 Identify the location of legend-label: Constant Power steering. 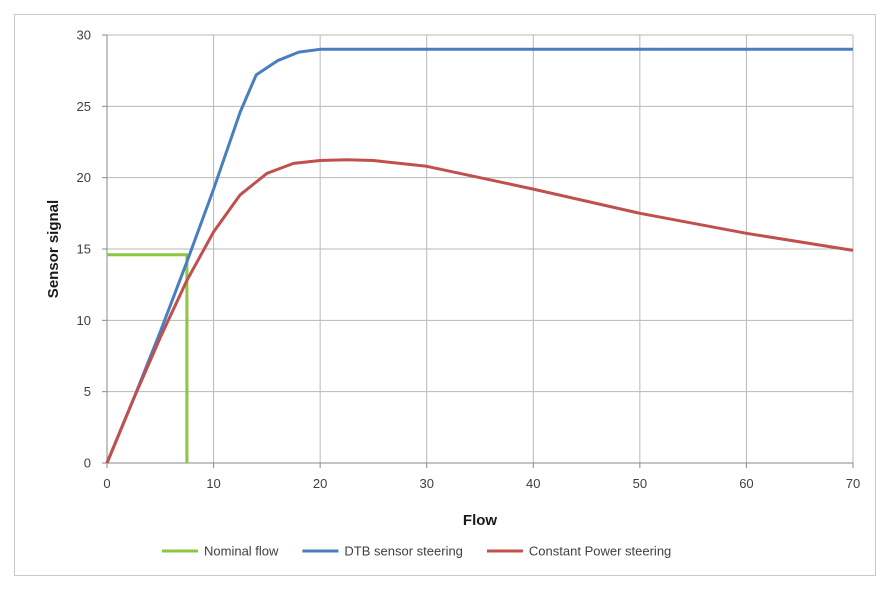
(600, 551).